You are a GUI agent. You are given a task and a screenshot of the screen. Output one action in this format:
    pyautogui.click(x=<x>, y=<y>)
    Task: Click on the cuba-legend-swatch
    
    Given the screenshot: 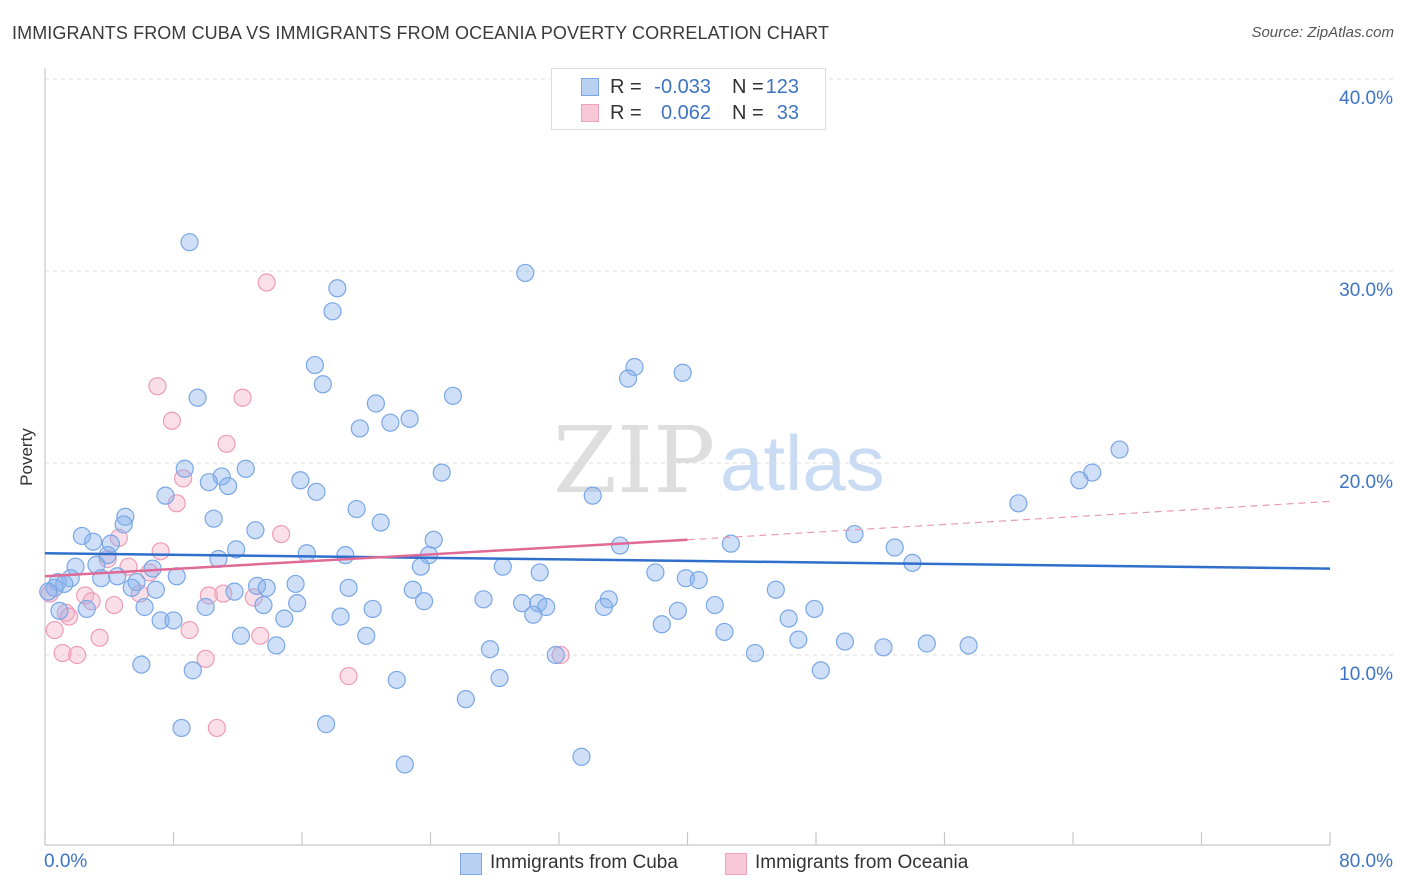 What is the action you would take?
    pyautogui.click(x=590, y=87)
    